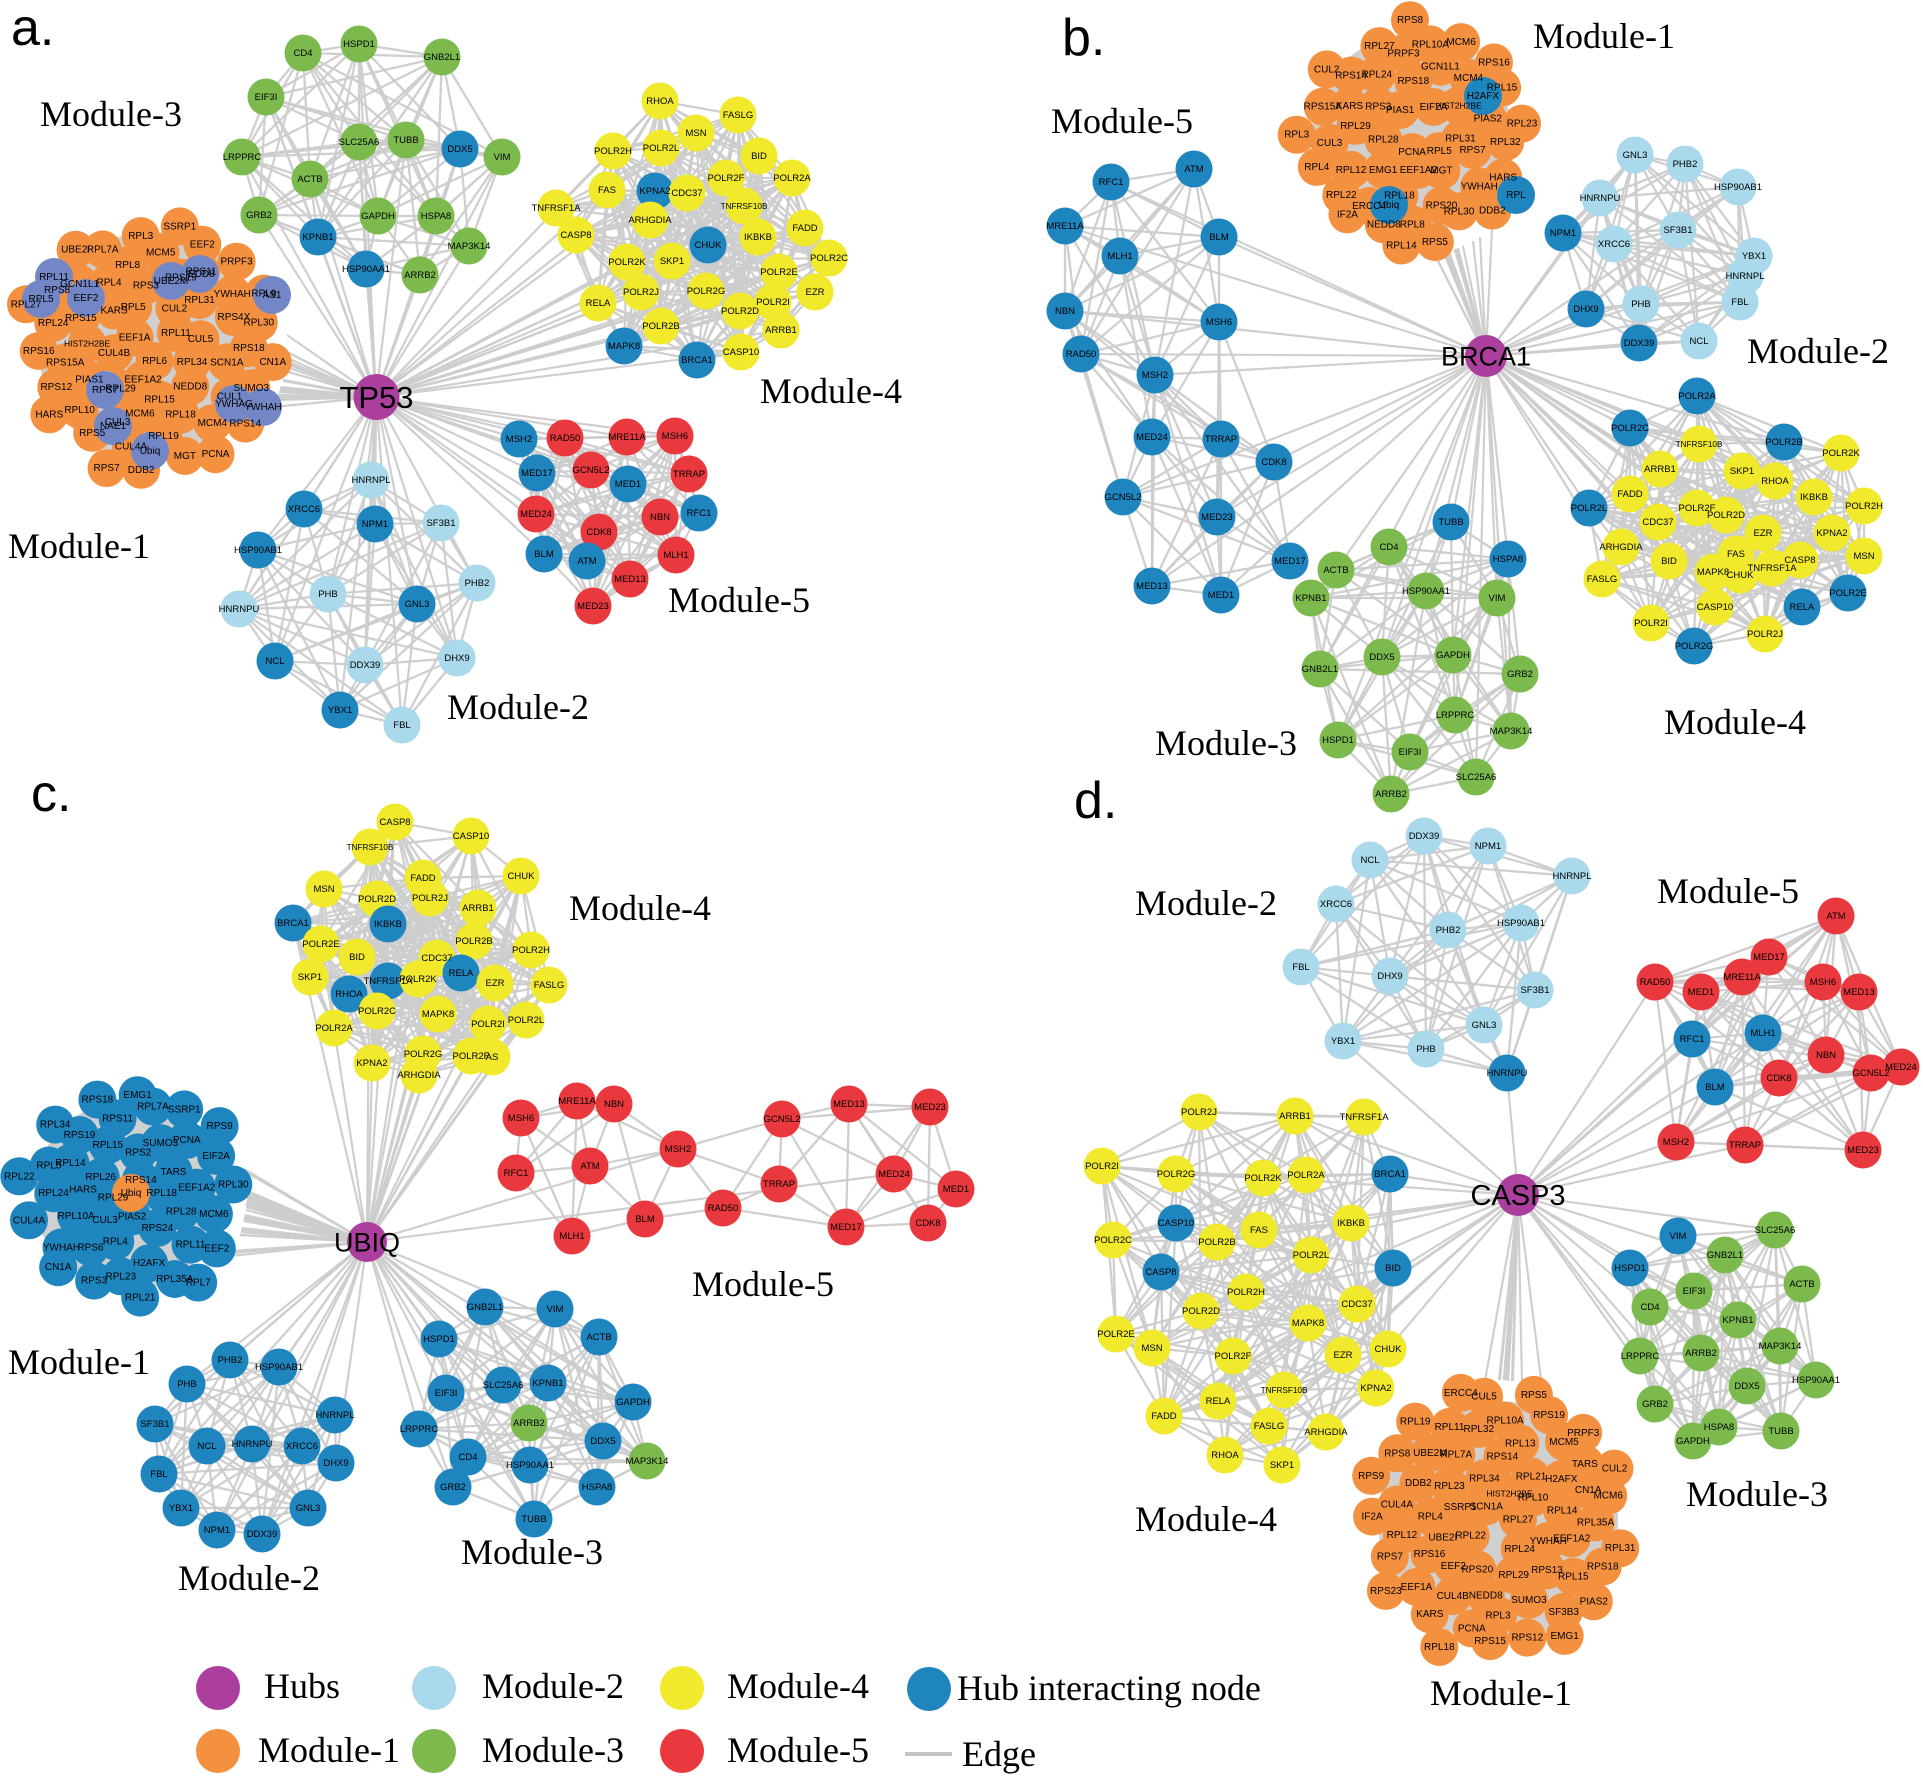 The width and height of the screenshot is (1923, 1780). I want to click on svg-text: RPL30, so click(259, 323).